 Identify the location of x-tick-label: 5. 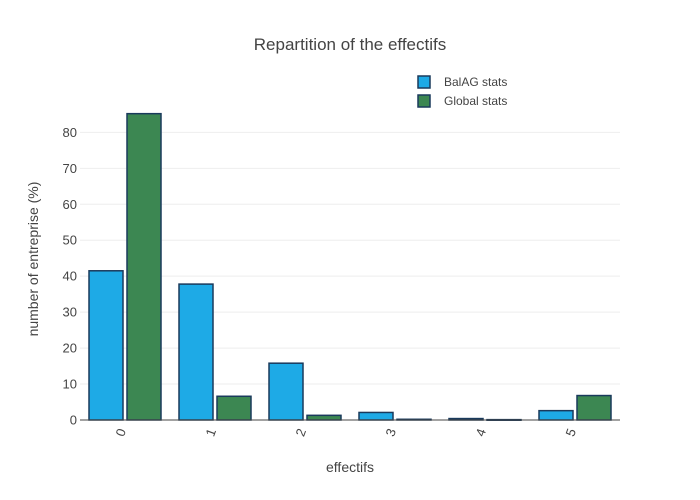
(570, 432).